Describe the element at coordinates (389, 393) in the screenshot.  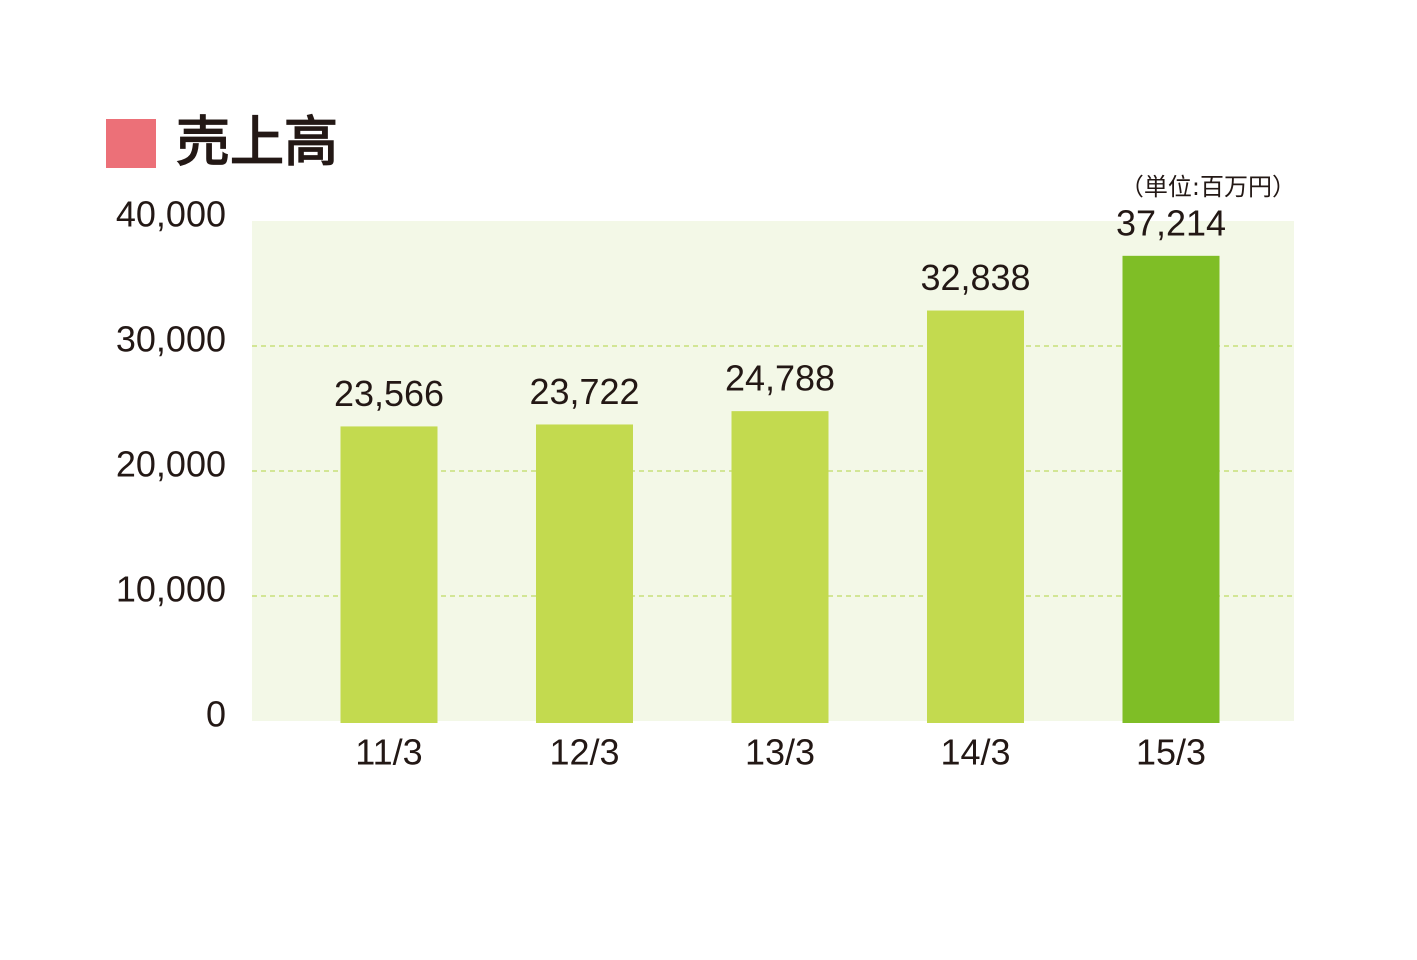
I see `value-label: 23,566` at that location.